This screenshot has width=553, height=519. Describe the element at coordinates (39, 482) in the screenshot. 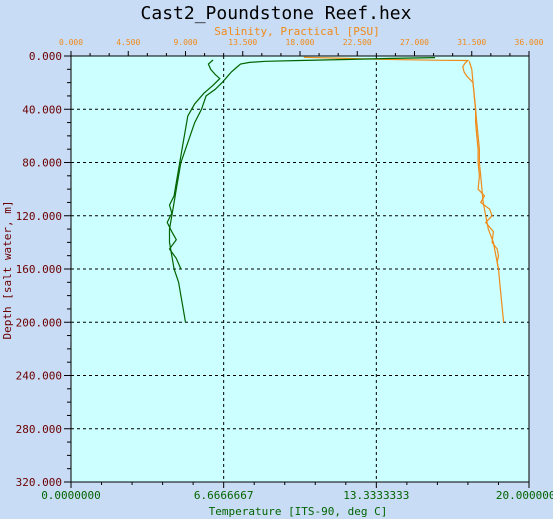

I see `depth-tick-label: 320.000` at that location.